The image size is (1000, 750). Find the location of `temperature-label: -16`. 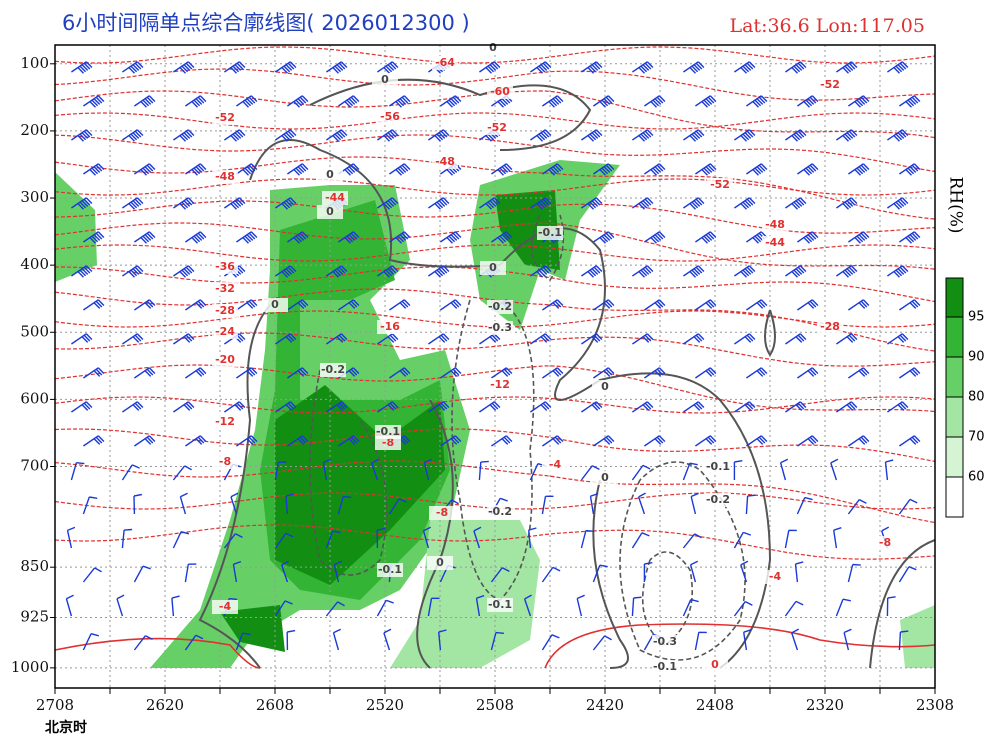

temperature-label: -16 is located at coordinates (390, 326).